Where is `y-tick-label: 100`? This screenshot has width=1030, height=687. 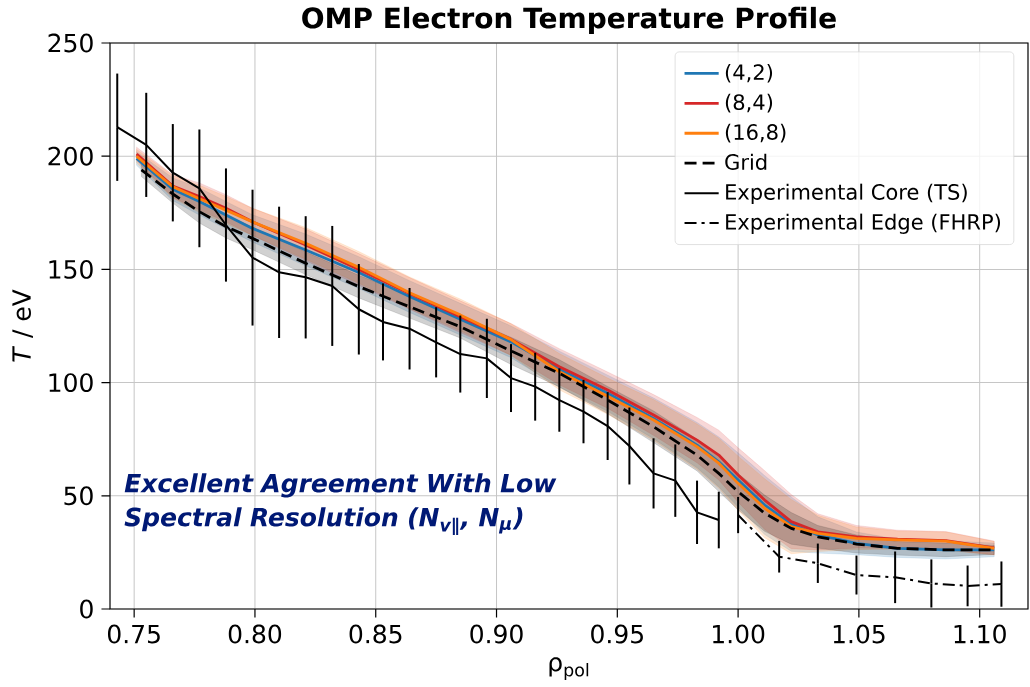 y-tick-label: 100 is located at coordinates (71, 383).